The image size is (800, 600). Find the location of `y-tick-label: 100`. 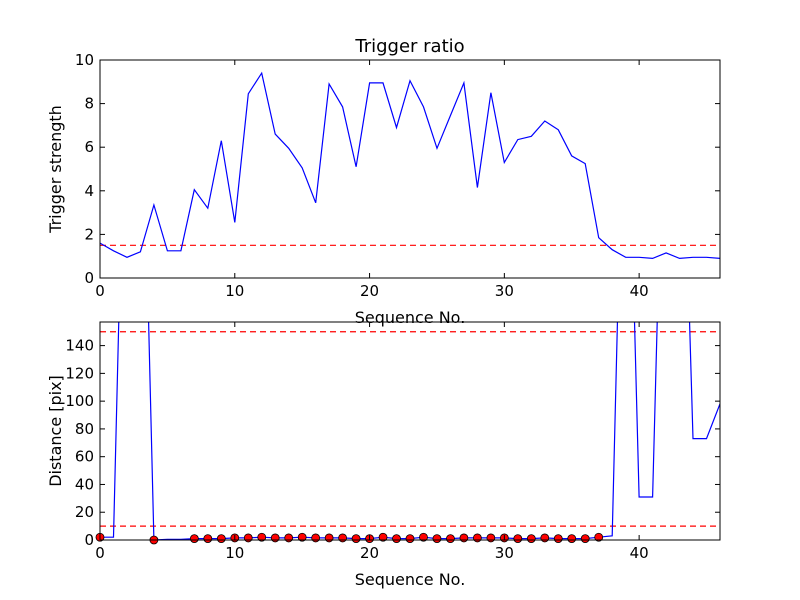

y-tick-label: 100 is located at coordinates (79, 401).